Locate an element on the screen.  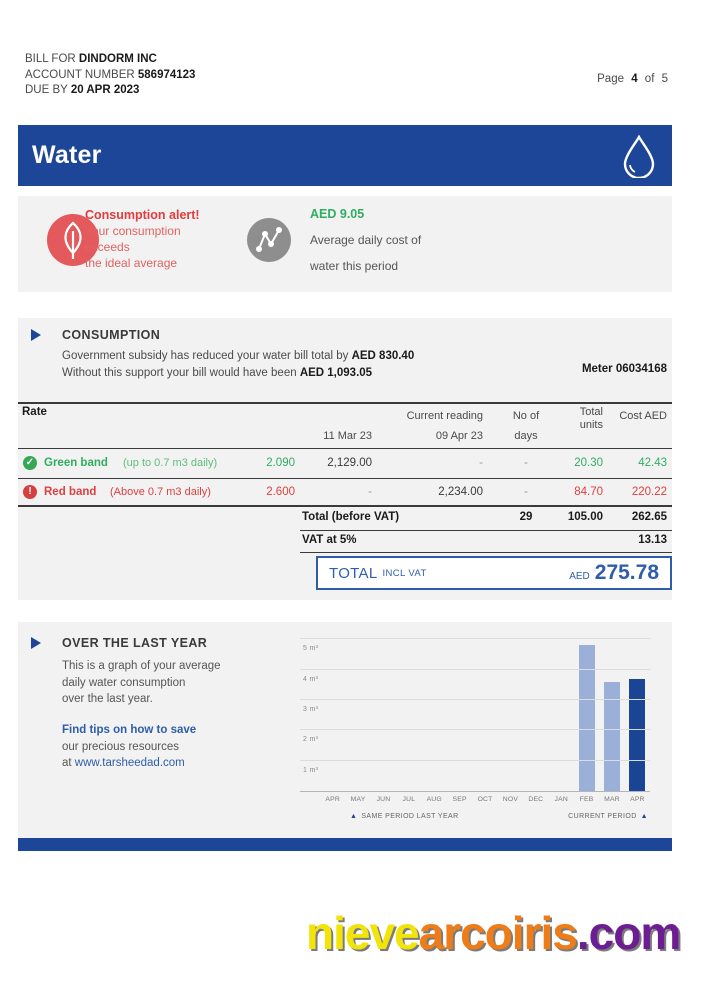
days-header: days is located at coordinates (526, 436).